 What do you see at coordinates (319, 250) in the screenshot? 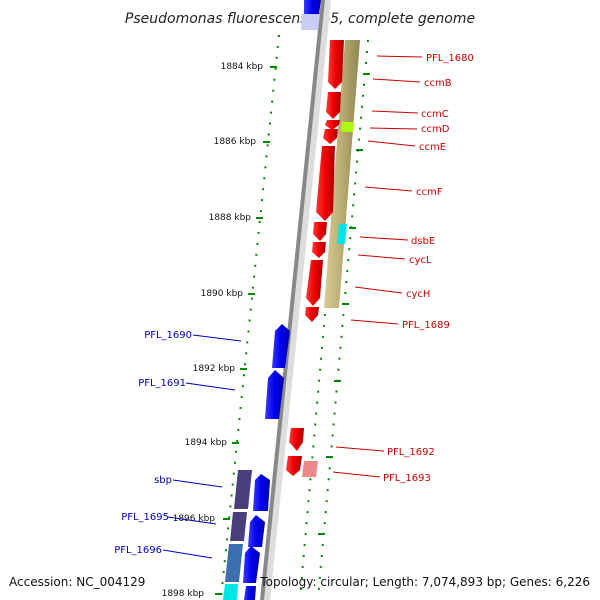
I see `gene-dsbE` at bounding box center [319, 250].